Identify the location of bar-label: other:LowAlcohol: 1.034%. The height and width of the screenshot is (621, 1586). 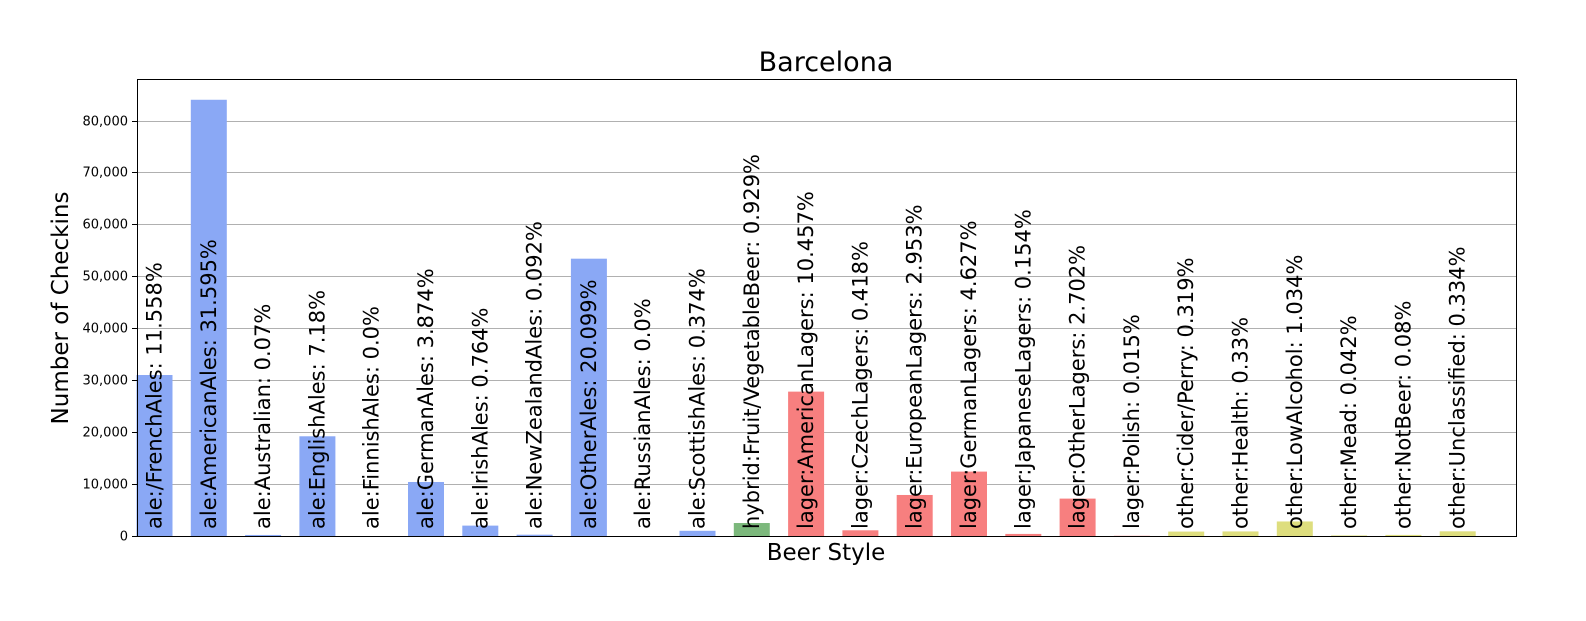
(1295, 392).